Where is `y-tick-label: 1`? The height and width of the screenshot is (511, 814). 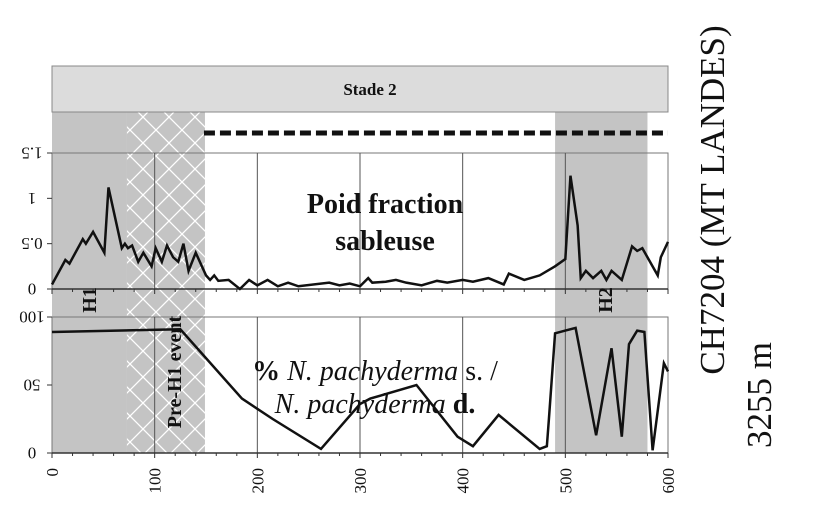 y-tick-label: 1 is located at coordinates (32, 198).